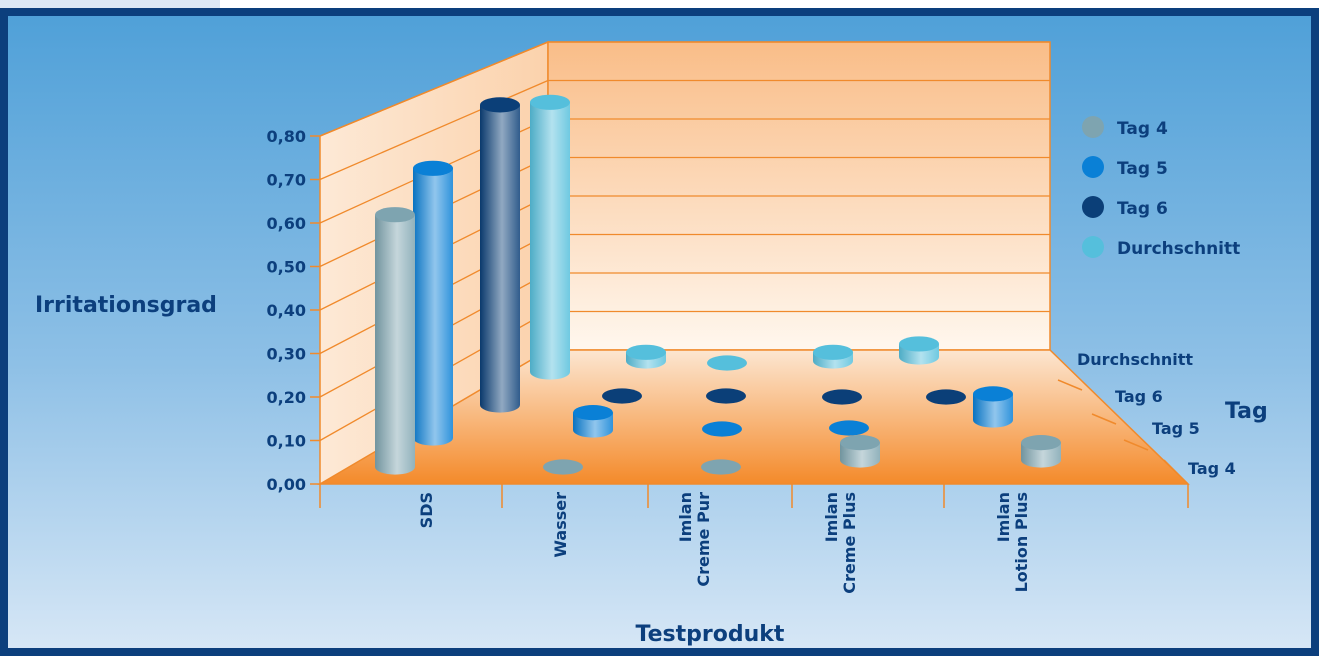 Image resolution: width=1319 pixels, height=660 pixels. Describe the element at coordinates (1139, 396) in the screenshot. I see `depth-tick-label: Tag 6` at that location.